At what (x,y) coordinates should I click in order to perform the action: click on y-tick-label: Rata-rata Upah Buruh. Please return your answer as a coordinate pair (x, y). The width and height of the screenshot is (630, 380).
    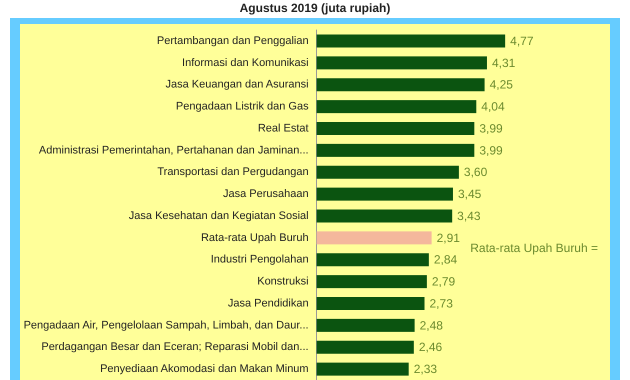
    Looking at the image, I should click on (254, 238).